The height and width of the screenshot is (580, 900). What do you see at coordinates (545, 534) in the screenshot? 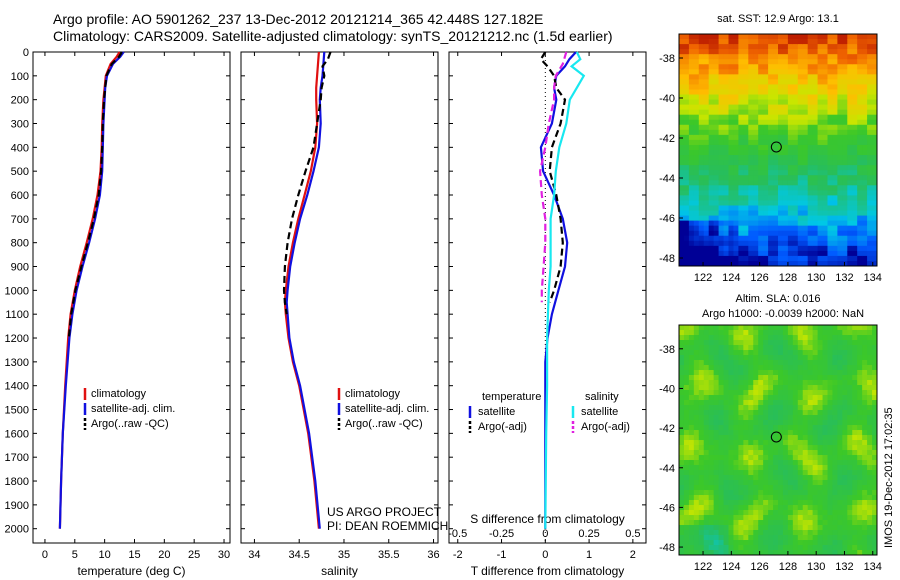
I see `difference-xtick2-label: 0` at bounding box center [545, 534].